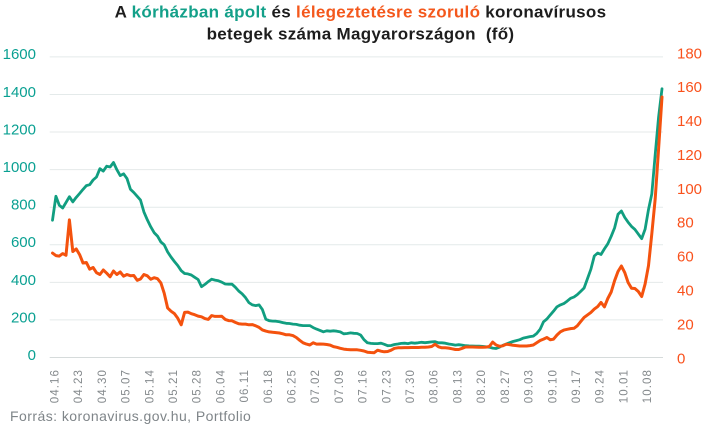 This screenshot has width=705, height=430. I want to click on svg-text: 120, so click(689, 155).